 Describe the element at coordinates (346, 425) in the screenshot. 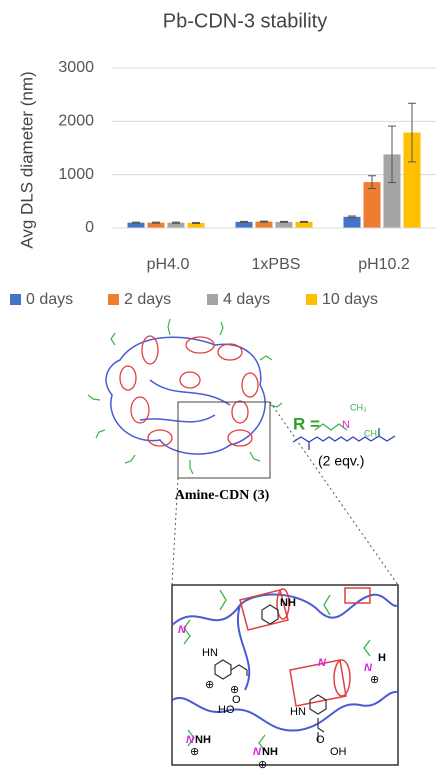

I see `r-group-atom: N` at that location.